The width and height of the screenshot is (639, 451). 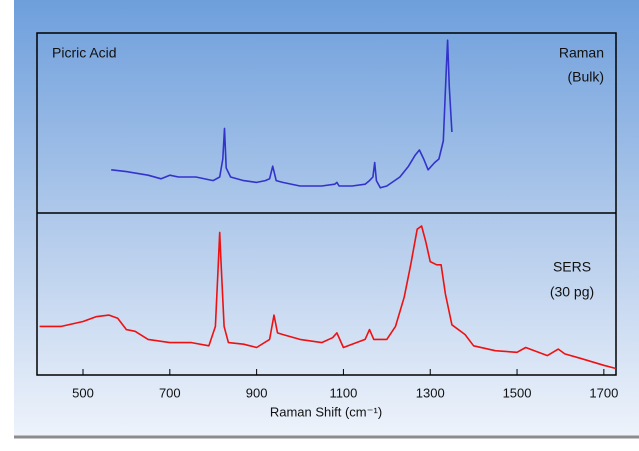 What do you see at coordinates (572, 267) in the screenshot?
I see `panel-label: SERS` at bounding box center [572, 267].